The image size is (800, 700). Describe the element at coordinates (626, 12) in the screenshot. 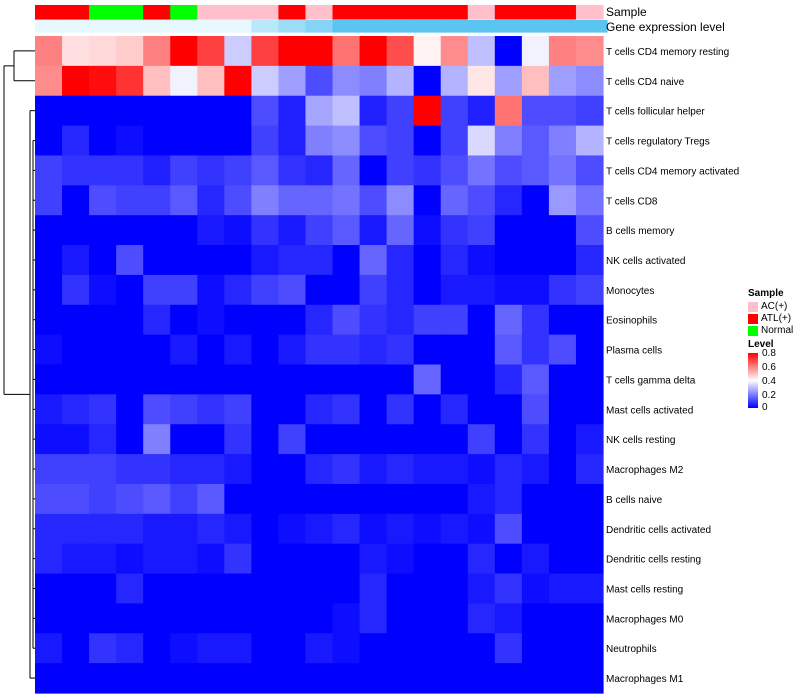

I see `annotation-label-sample: Sample` at that location.